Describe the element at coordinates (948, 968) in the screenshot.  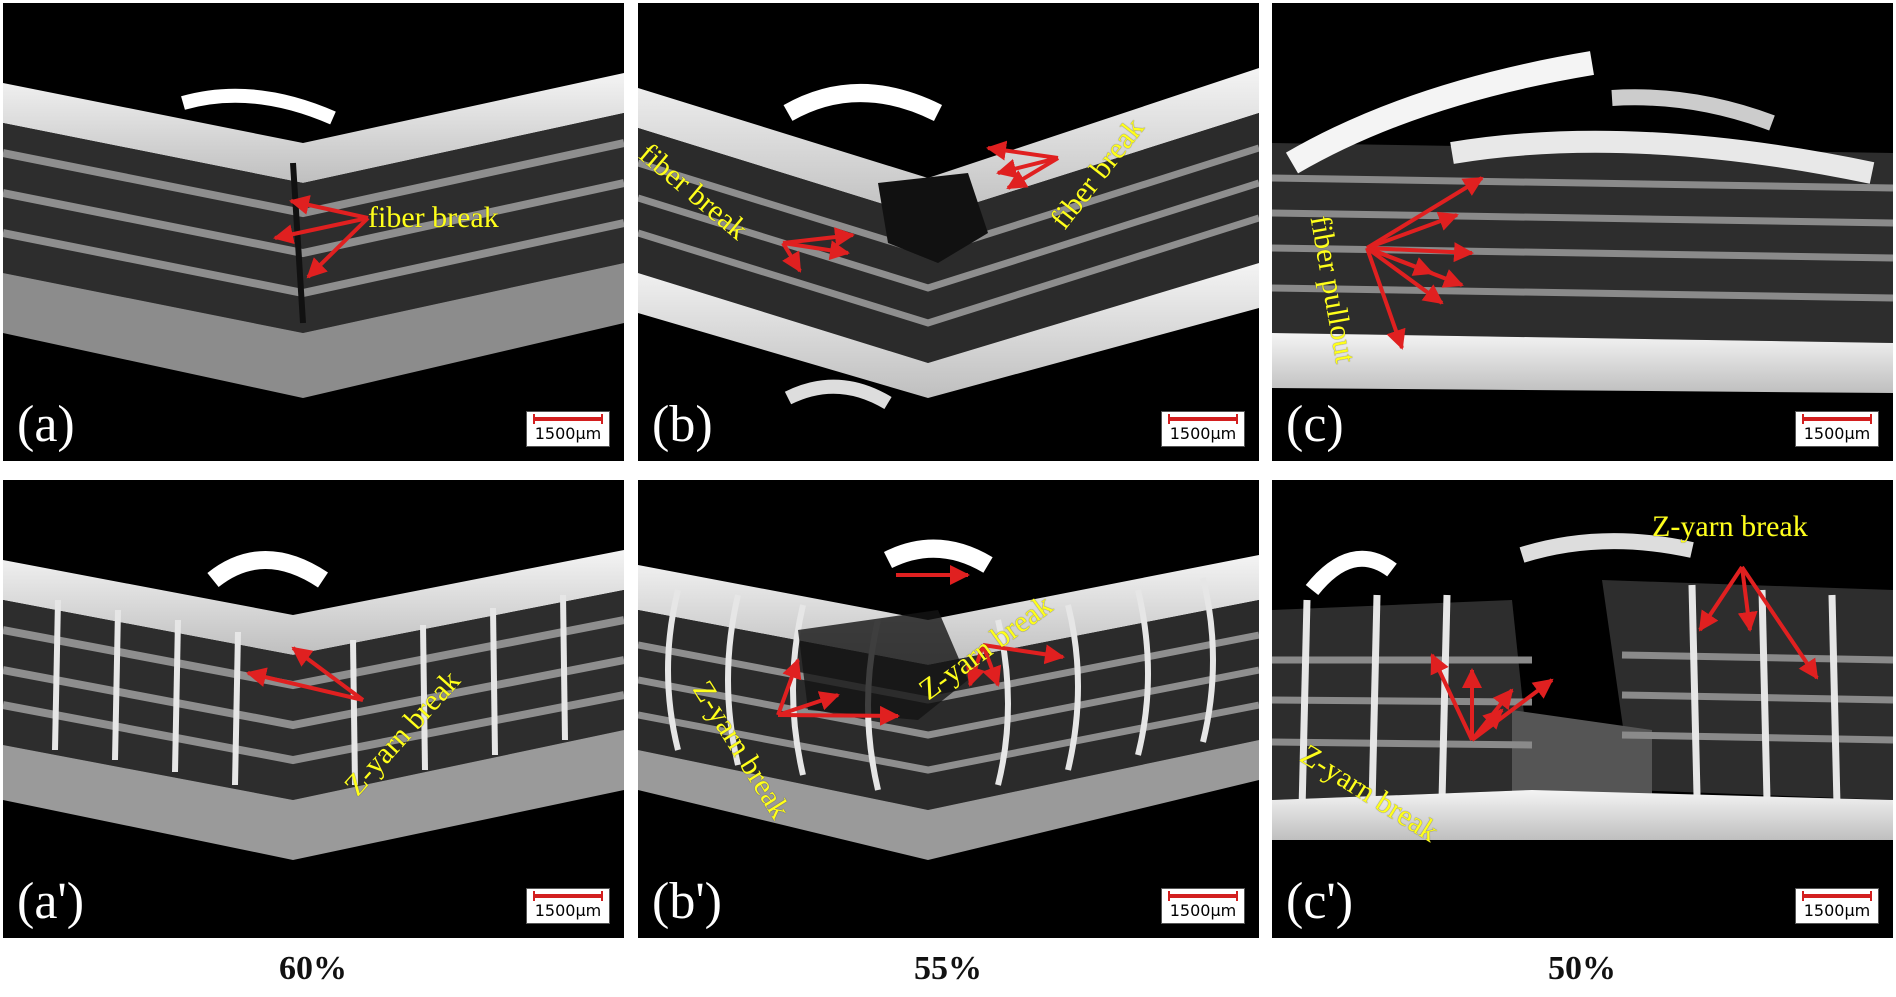
I see `column-label-55: 55%` at that location.